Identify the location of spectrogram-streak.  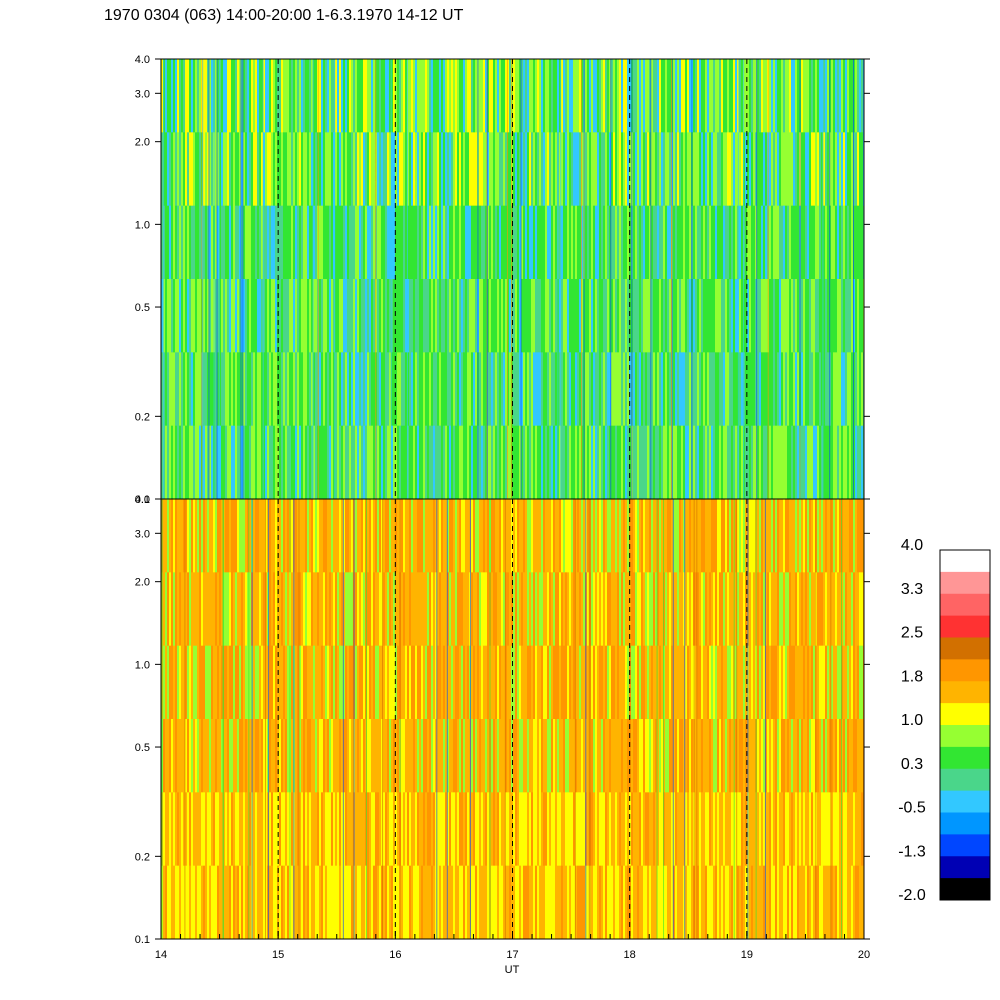
(672, 279).